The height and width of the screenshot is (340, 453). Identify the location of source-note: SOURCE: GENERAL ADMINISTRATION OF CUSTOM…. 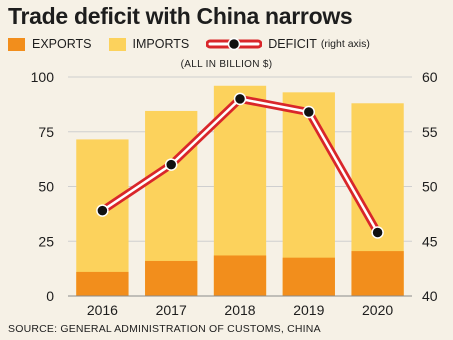
(164, 329).